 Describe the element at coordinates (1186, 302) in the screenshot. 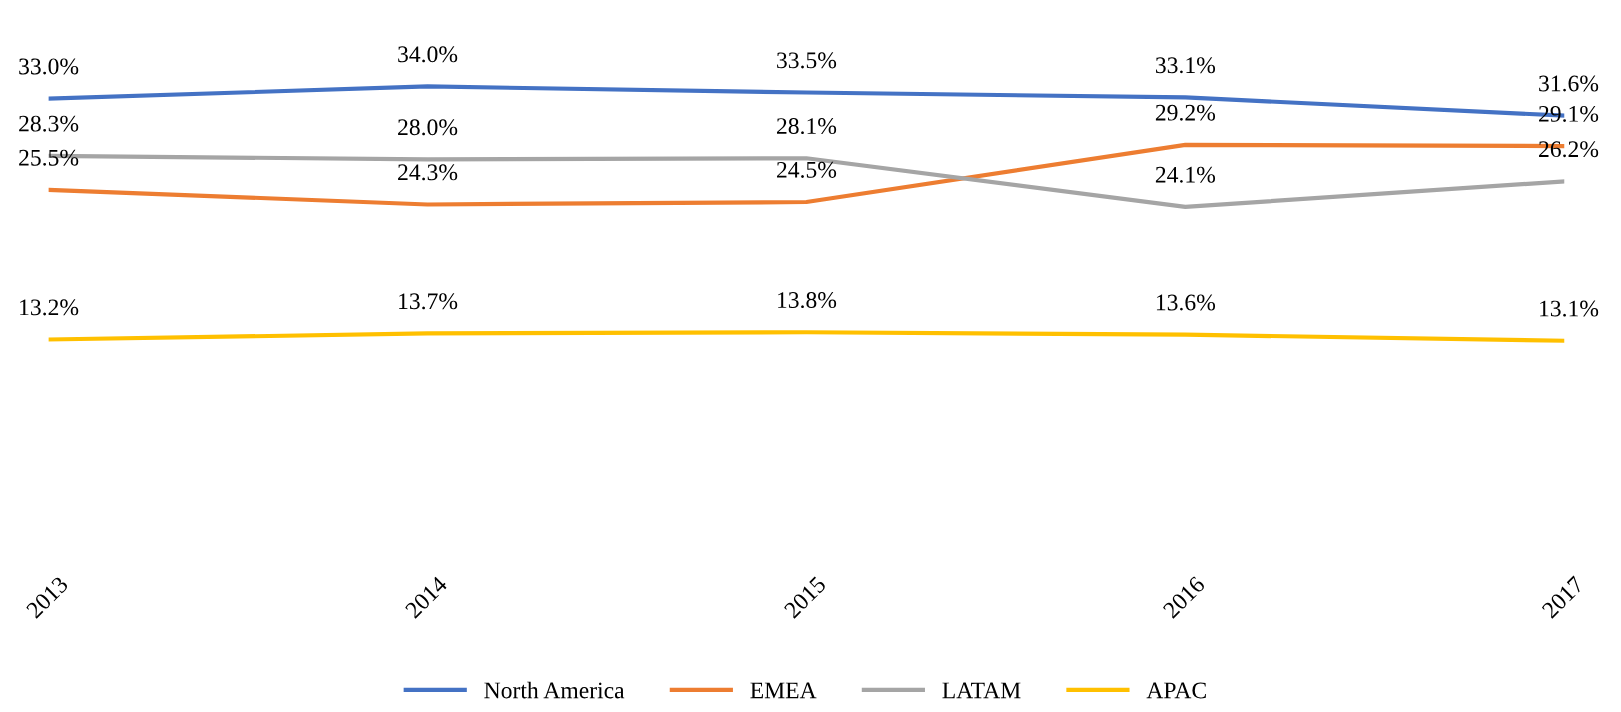

I see `data-label: 13.6%` at that location.